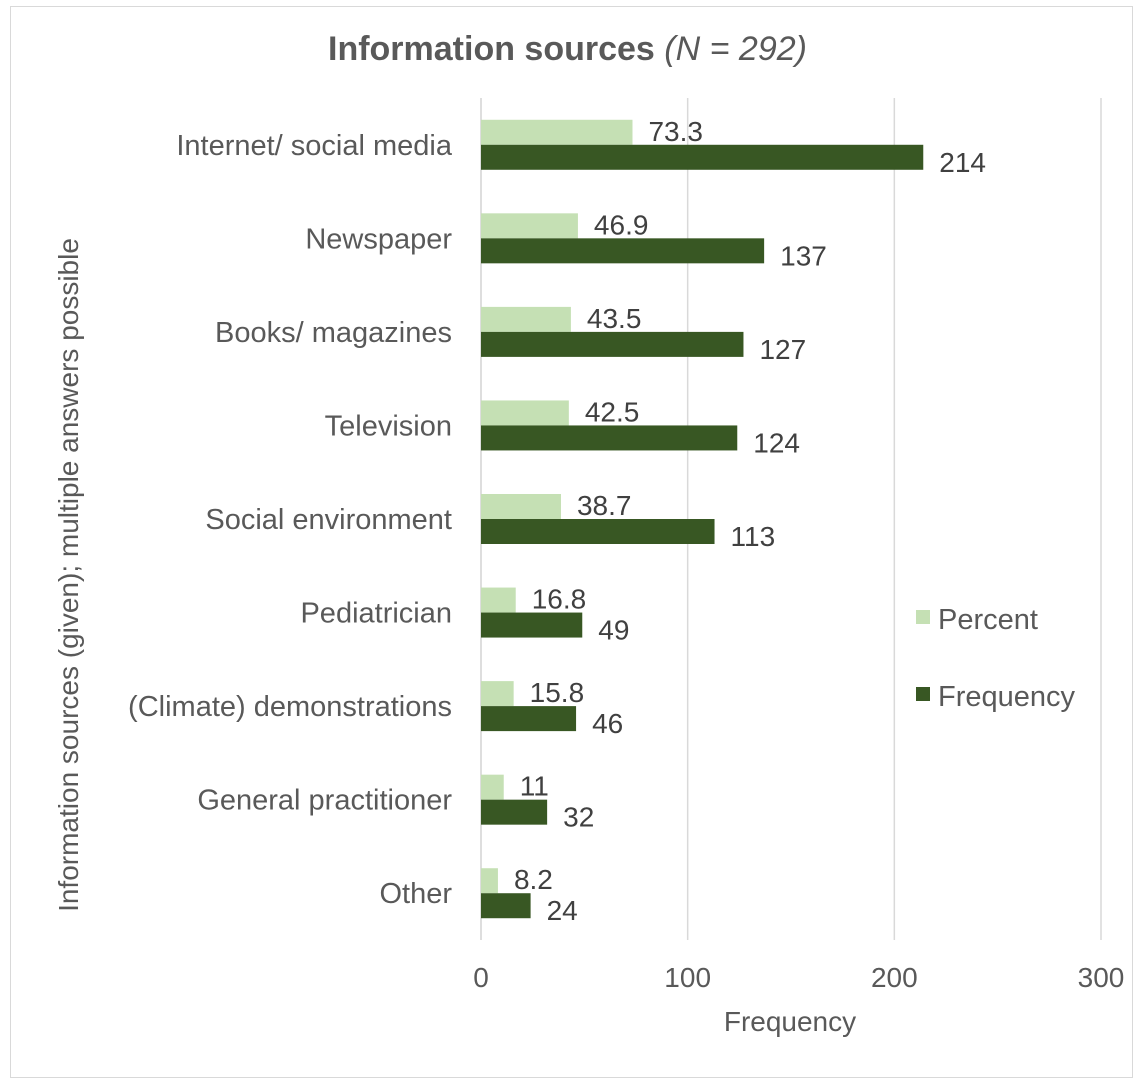 The width and height of the screenshot is (1135, 1083). What do you see at coordinates (988, 620) in the screenshot?
I see `legend-label-percent: Percent` at bounding box center [988, 620].